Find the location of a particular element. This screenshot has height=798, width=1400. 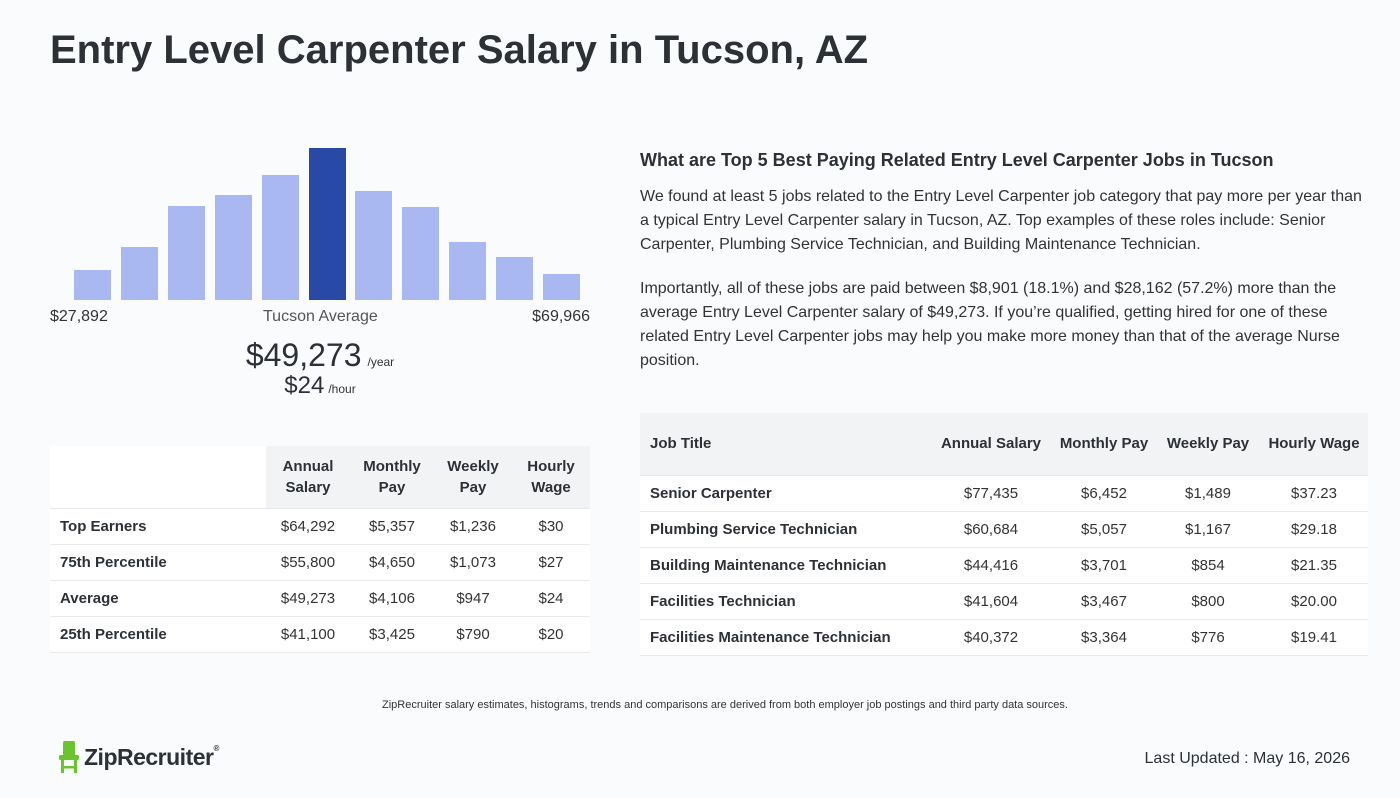

ziprecruiter-logo: ZipRecruiter® is located at coordinates (138, 757).